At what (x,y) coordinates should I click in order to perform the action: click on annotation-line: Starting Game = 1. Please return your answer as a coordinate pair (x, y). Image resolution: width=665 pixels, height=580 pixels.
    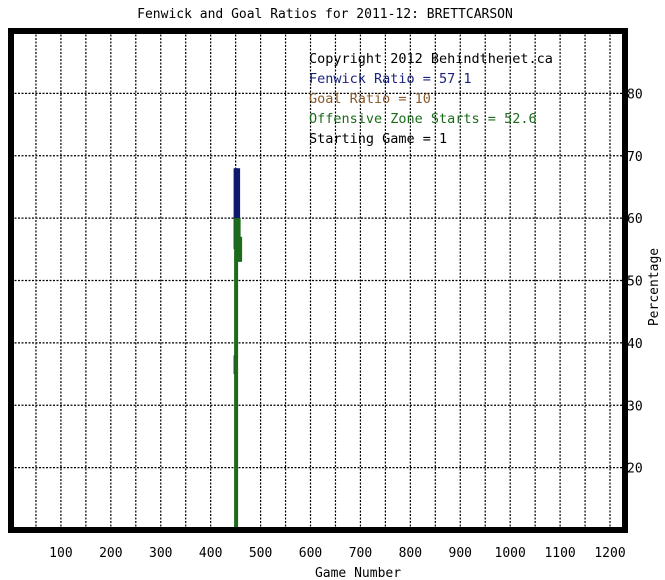
    Looking at the image, I should click on (378, 139).